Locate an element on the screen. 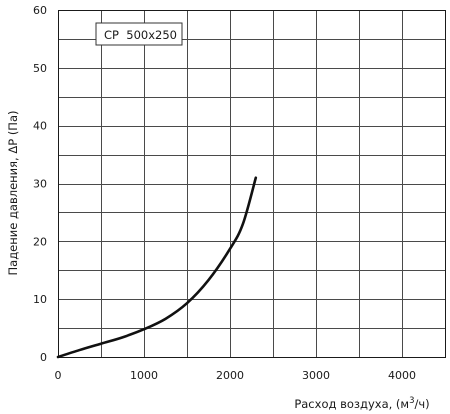 The width and height of the screenshot is (450, 414). legend-box is located at coordinates (139, 34).